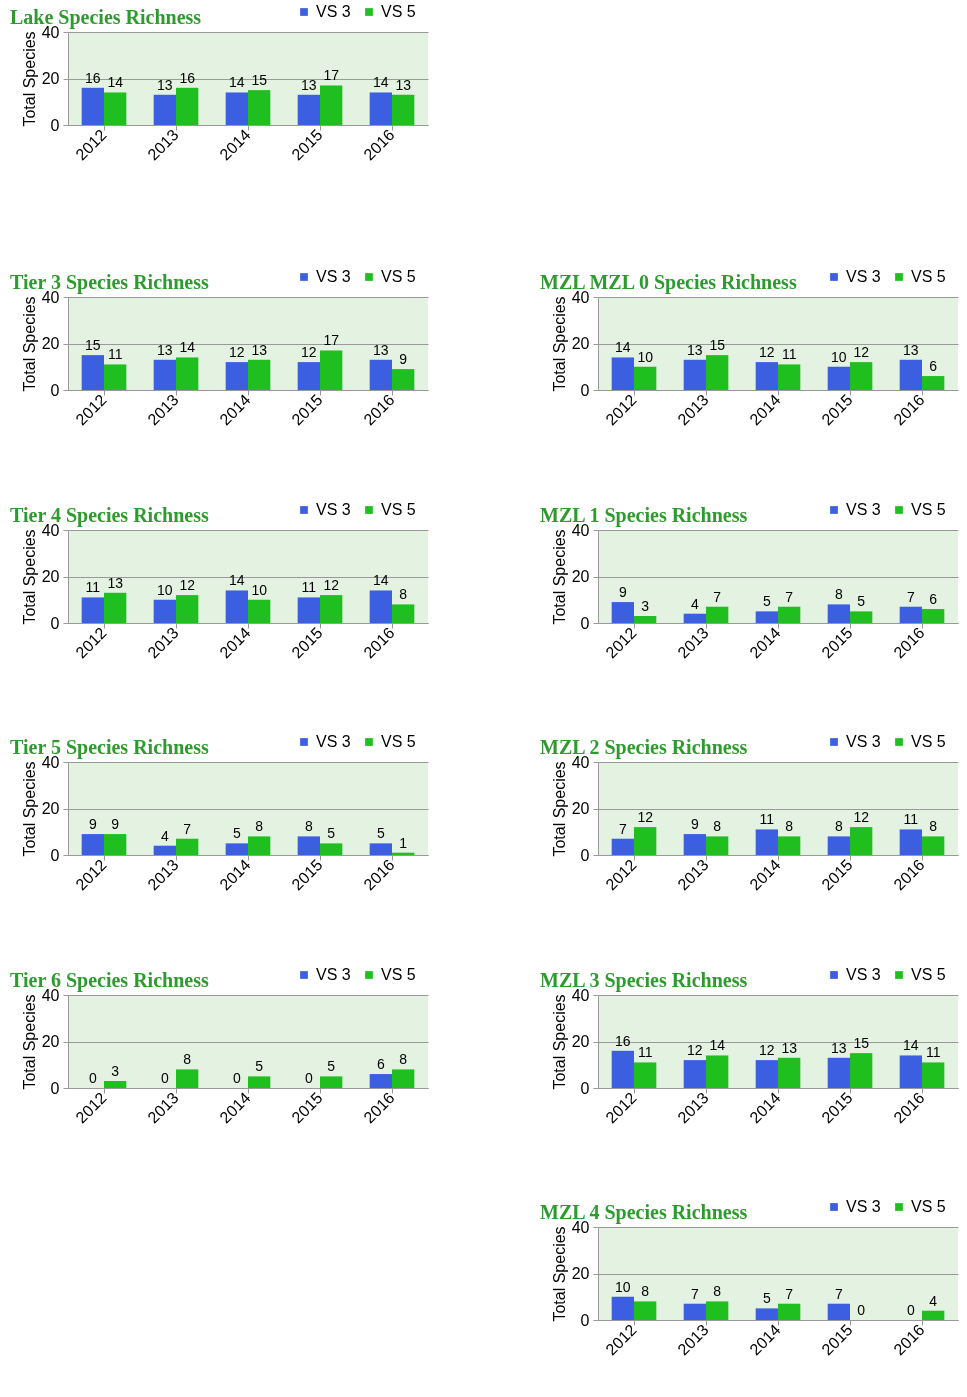 This screenshot has height=1397, width=967. What do you see at coordinates (93, 345) in the screenshot?
I see `data-label: 15` at bounding box center [93, 345].